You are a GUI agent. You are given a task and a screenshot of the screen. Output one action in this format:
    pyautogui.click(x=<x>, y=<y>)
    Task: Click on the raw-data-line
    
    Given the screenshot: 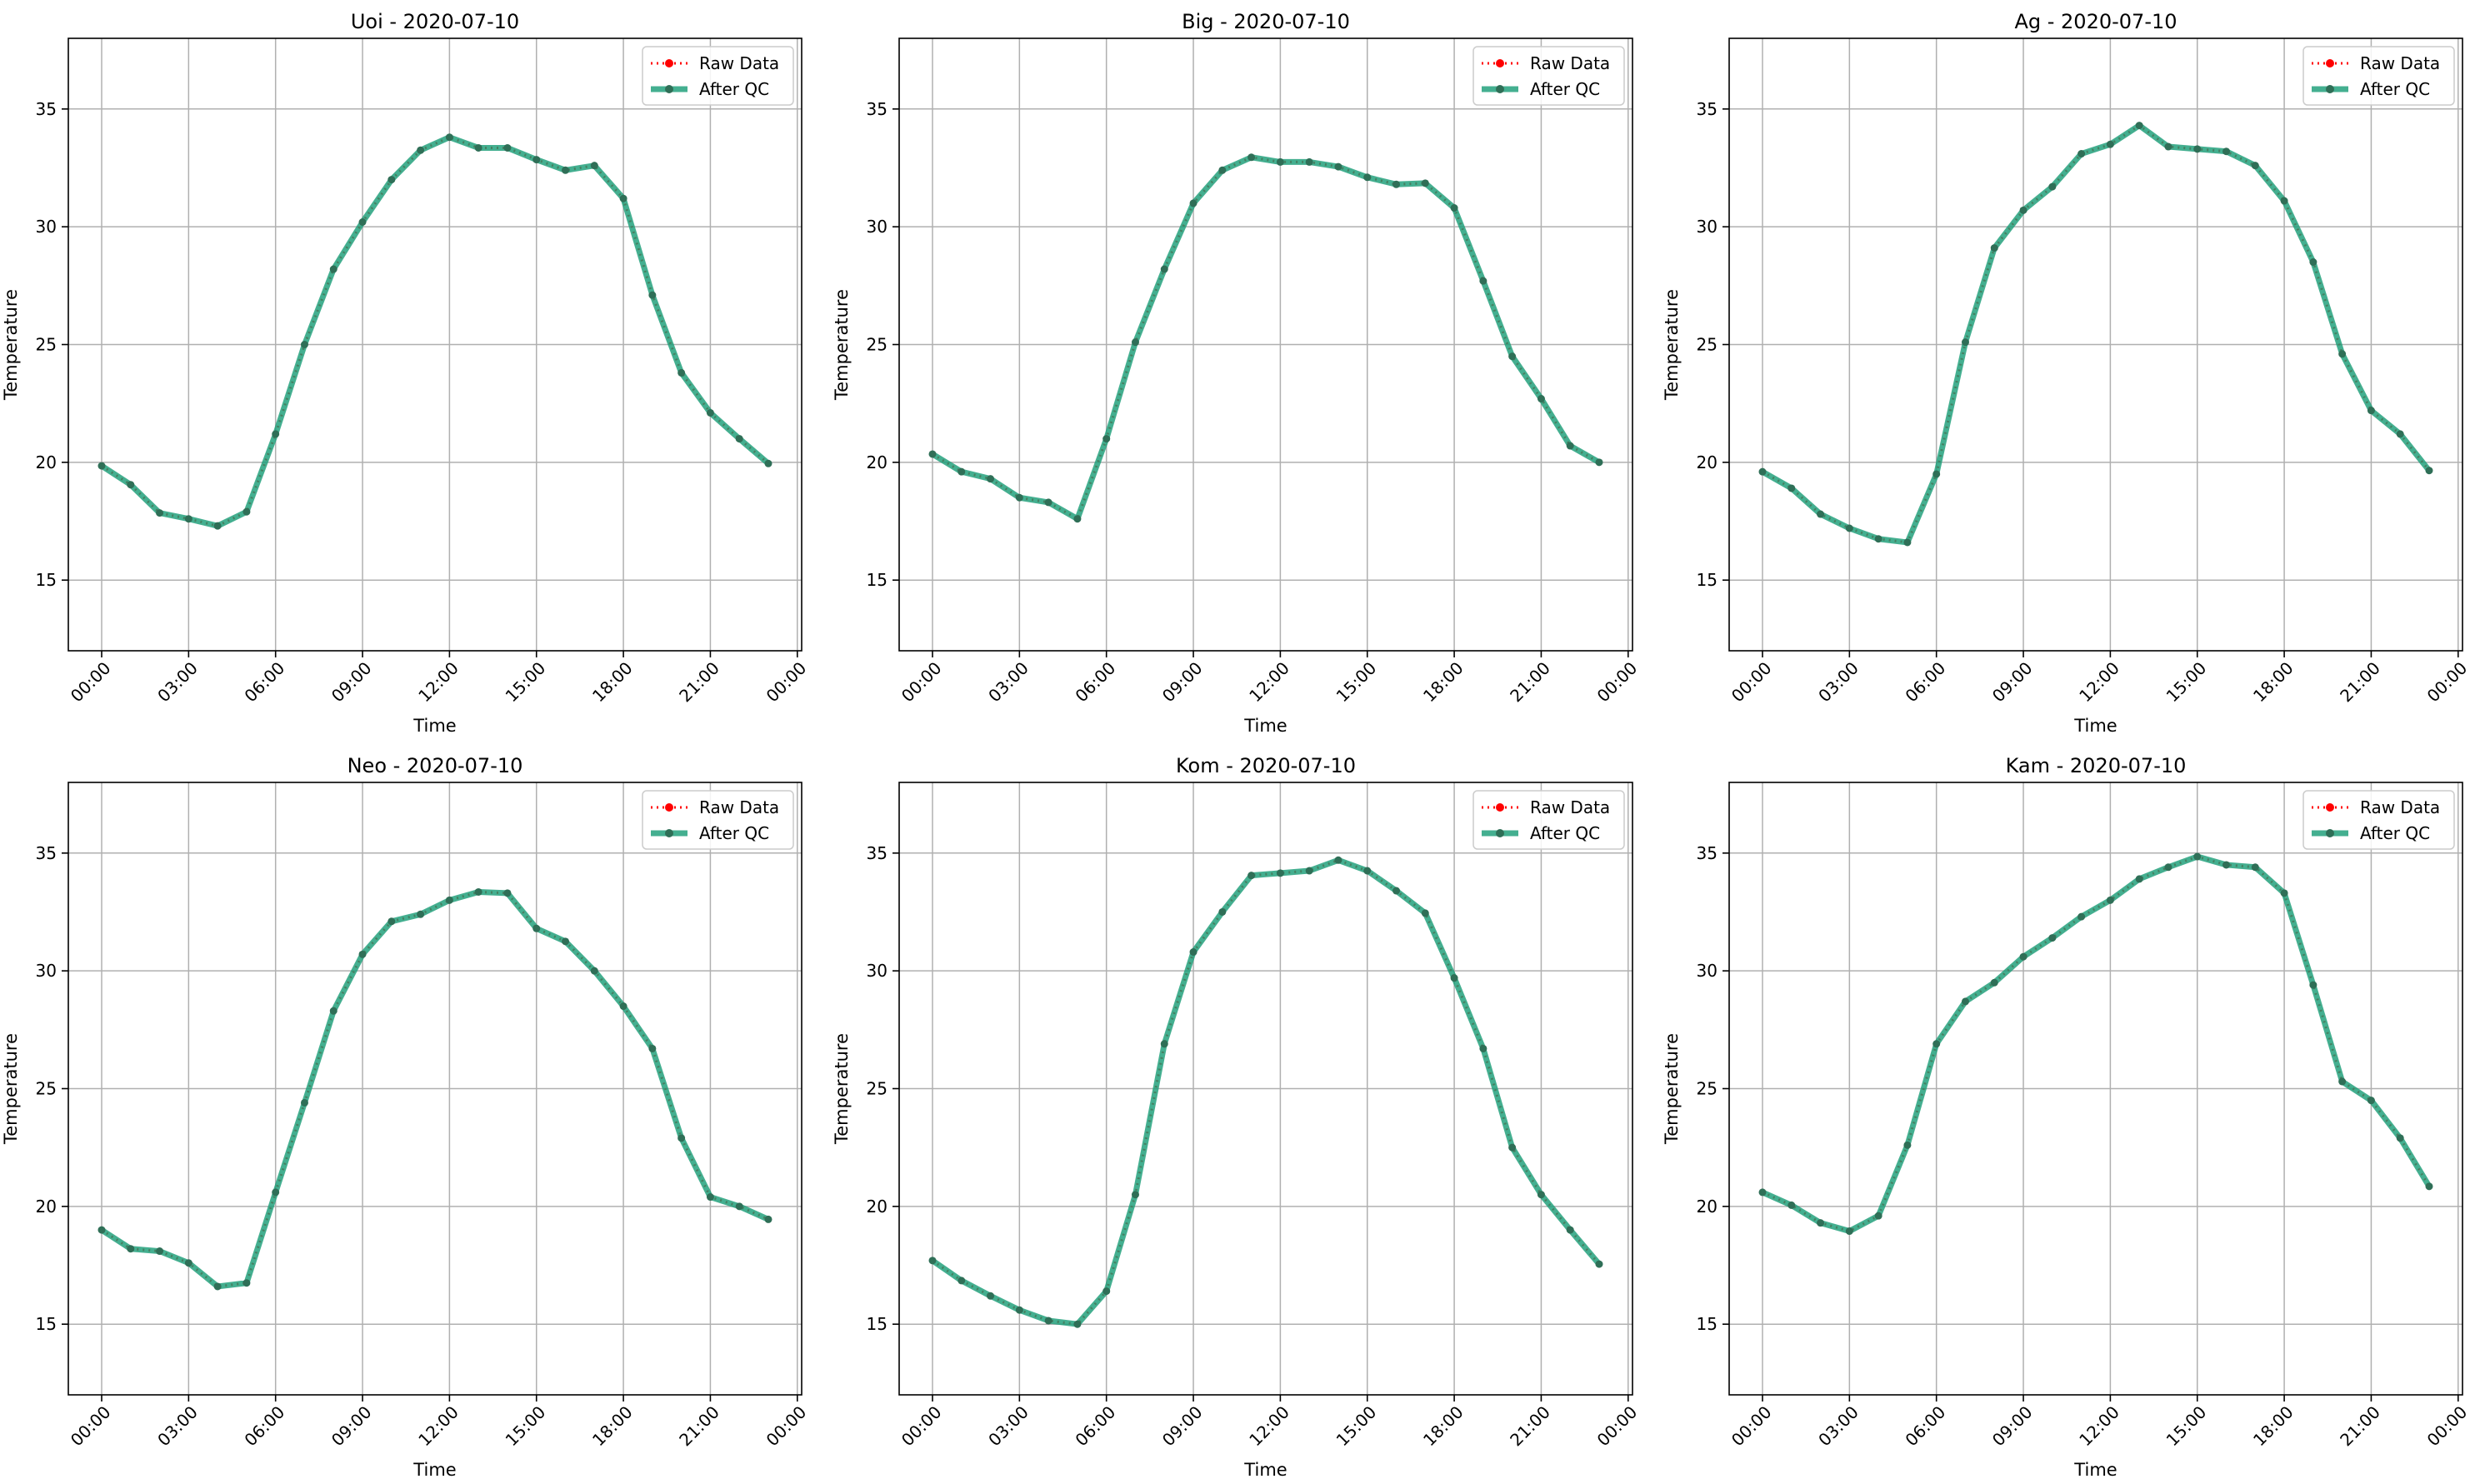 What is the action you would take?
    pyautogui.click(x=2096, y=333)
    